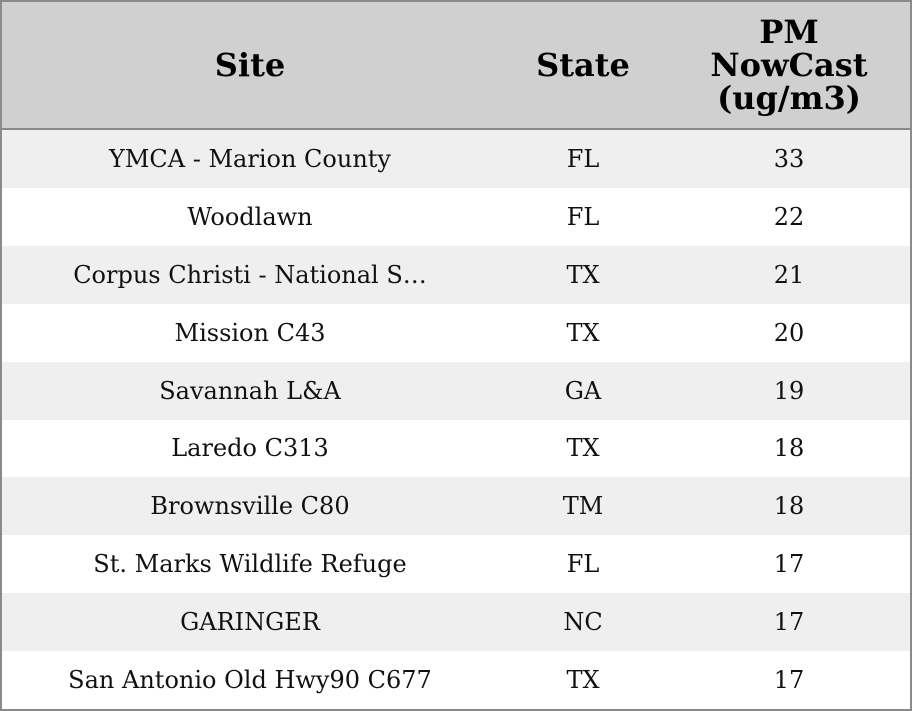 This screenshot has height=711, width=912. Describe the element at coordinates (456, 680) in the screenshot. I see `table-row: San Antonio Old Hwy90 C677 TX 17` at that location.